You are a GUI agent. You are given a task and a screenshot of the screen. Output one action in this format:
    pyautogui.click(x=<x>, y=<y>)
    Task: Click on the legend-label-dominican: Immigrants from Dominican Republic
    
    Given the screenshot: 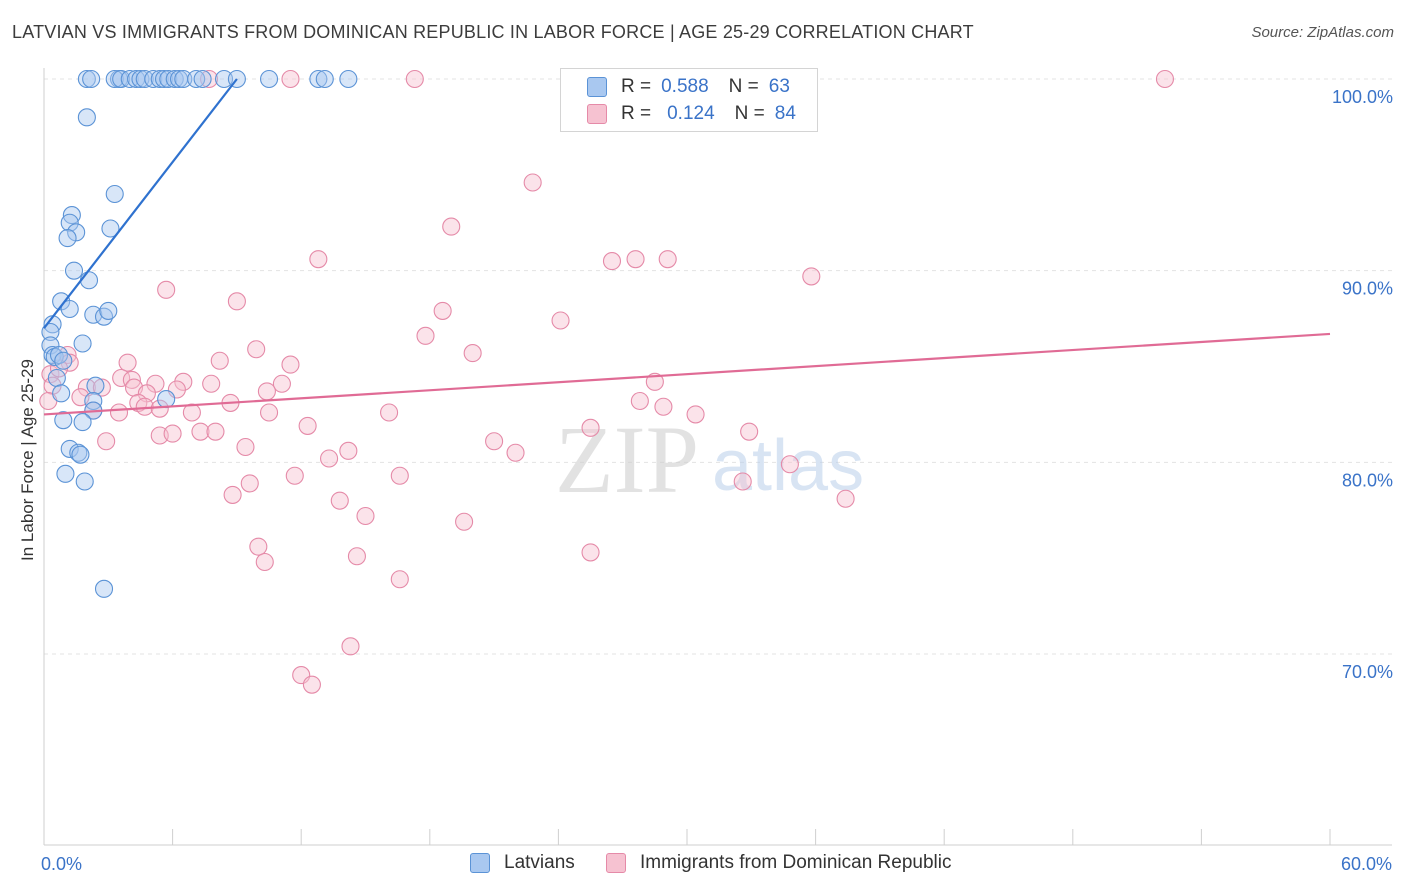 What is the action you would take?
    pyautogui.click(x=796, y=862)
    